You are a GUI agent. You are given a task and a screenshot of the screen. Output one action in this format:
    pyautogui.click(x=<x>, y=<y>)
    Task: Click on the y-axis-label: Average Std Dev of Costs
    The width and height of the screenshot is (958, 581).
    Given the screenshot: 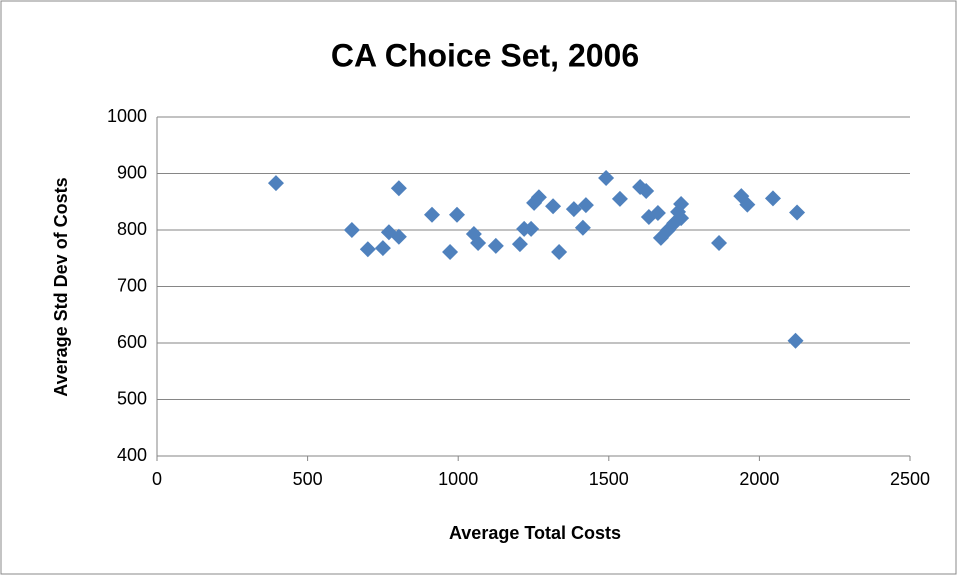 What is the action you would take?
    pyautogui.click(x=61, y=286)
    